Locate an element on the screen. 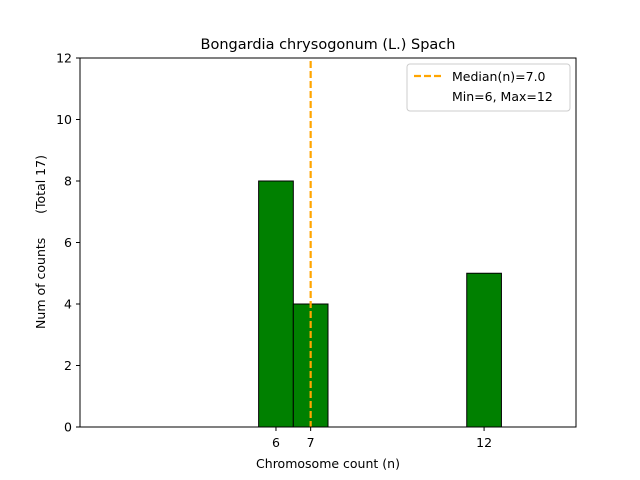  x-tick-label: 6 is located at coordinates (276, 442).